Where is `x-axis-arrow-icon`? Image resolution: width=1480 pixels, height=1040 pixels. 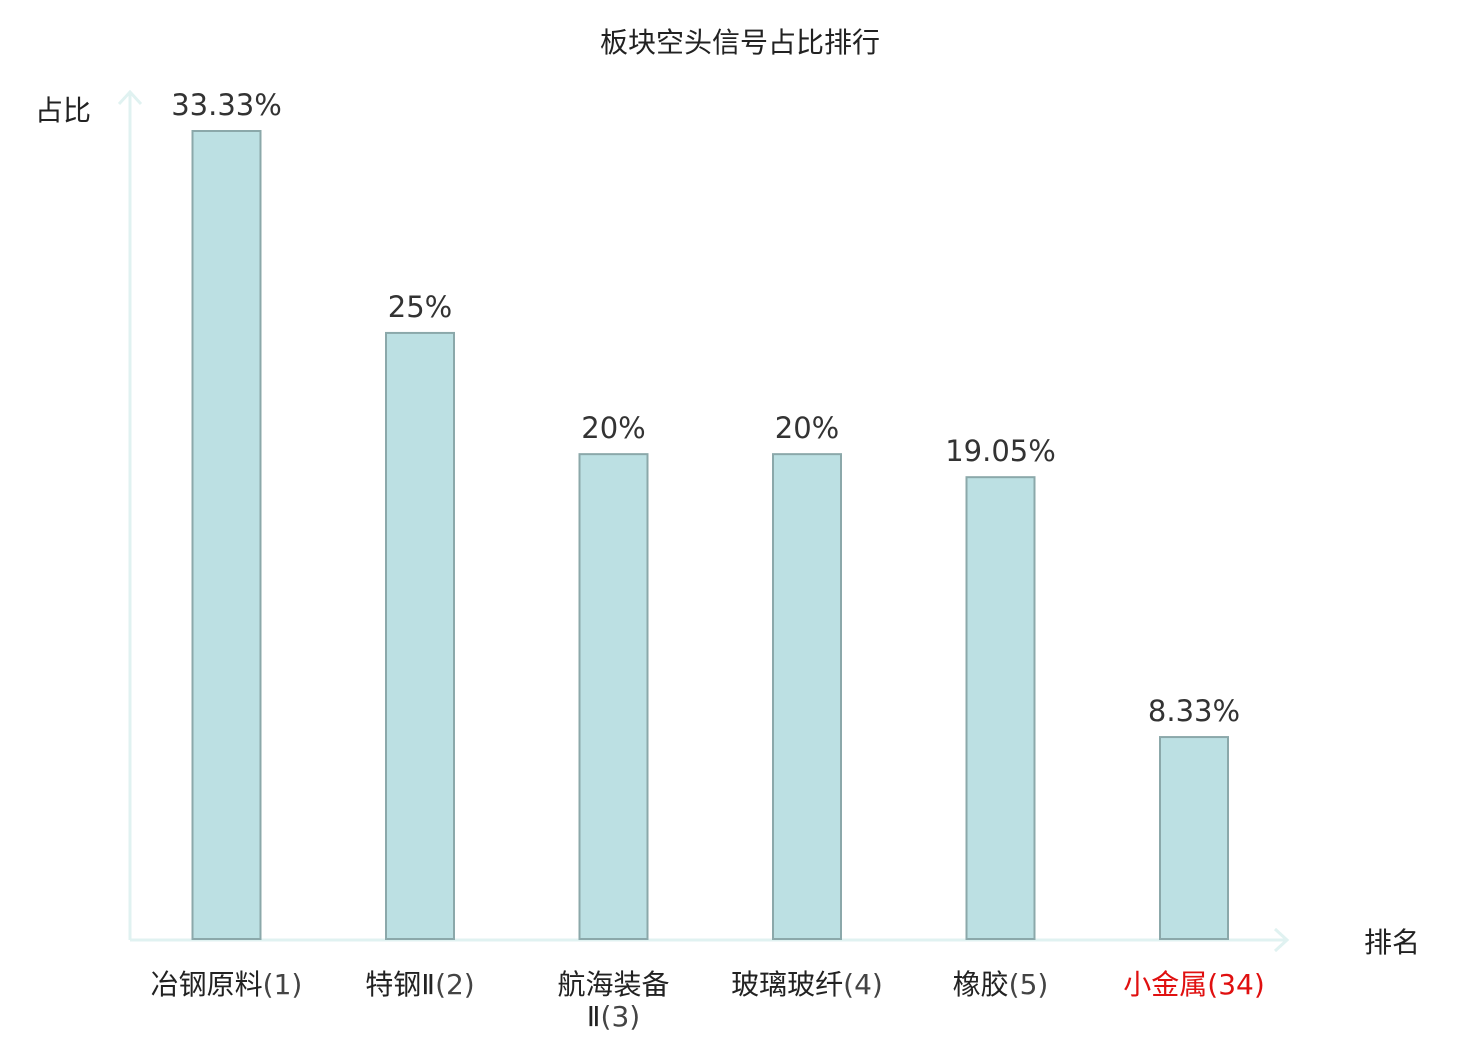
x-axis-arrow-icon is located at coordinates (1281, 940).